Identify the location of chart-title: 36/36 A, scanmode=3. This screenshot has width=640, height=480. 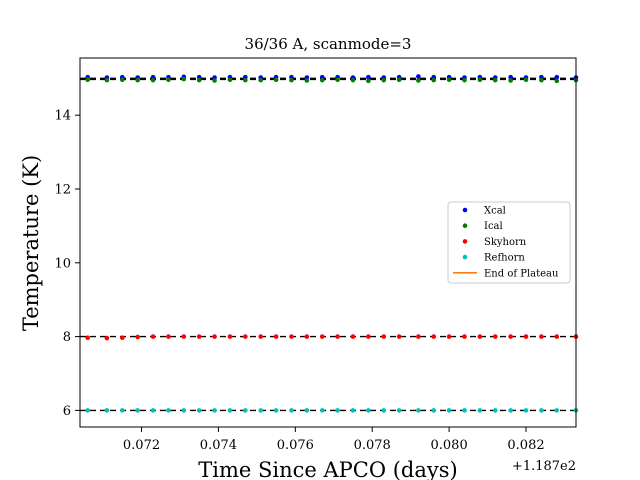
(328, 44).